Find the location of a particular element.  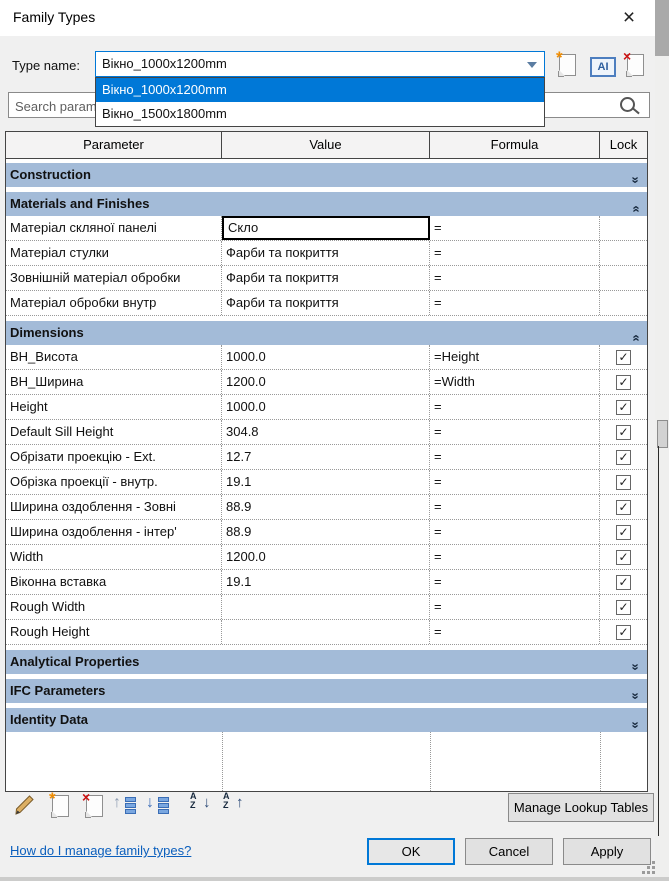

parameter-name-cell: Ширина оздоблення - інтер' is located at coordinates (114, 532).